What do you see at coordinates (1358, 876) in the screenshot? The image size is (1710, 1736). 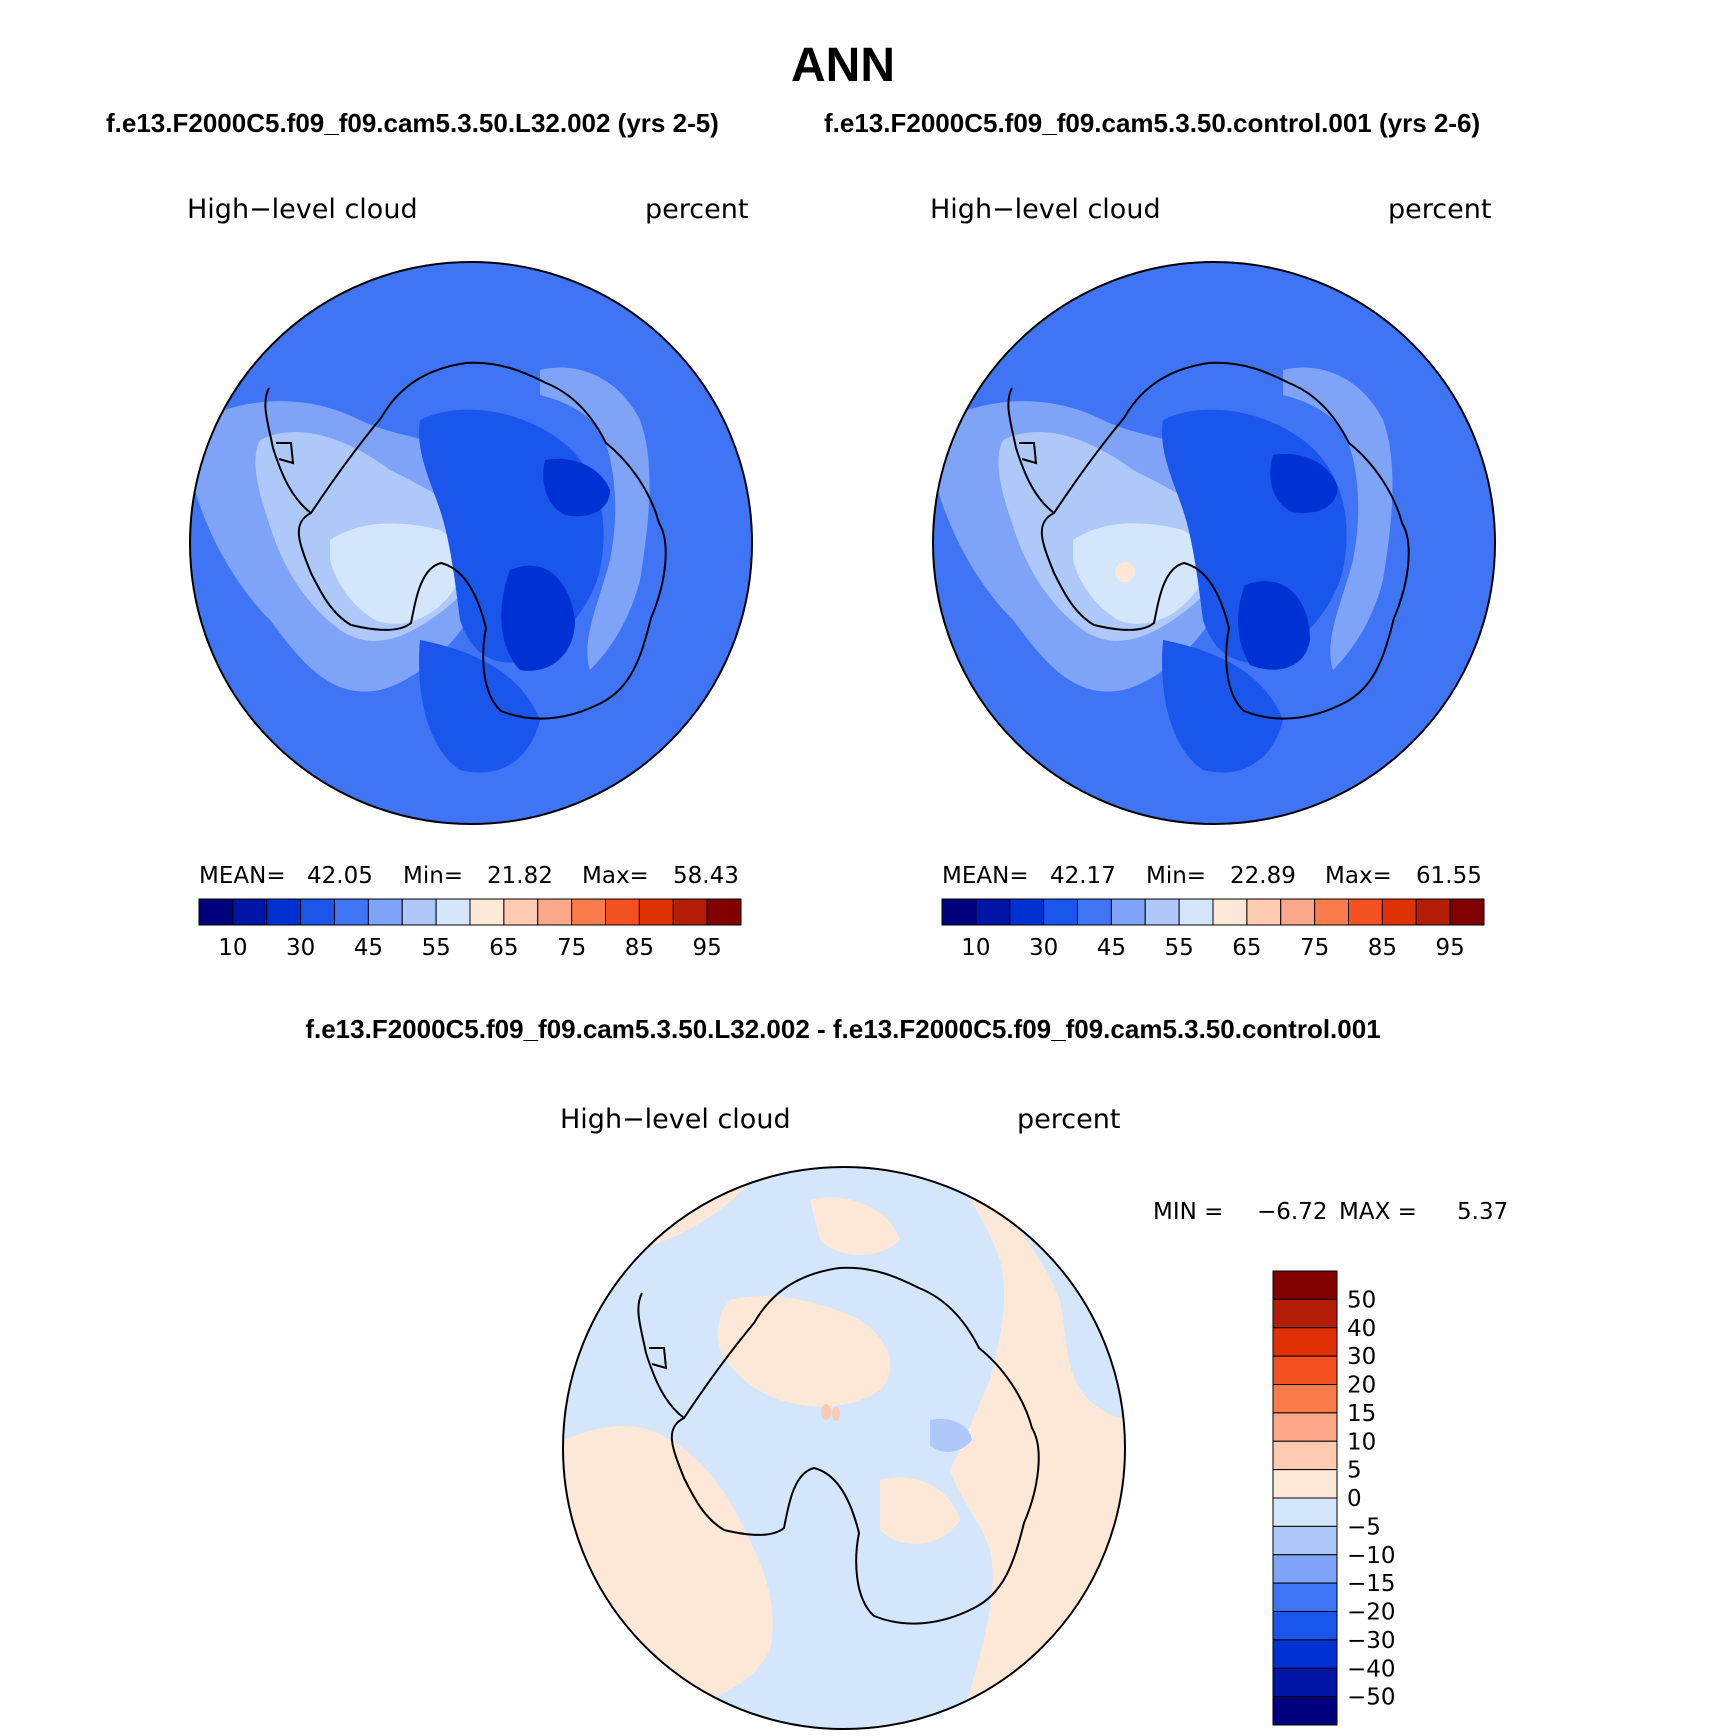 I see `panel-b-max-label: Max=` at bounding box center [1358, 876].